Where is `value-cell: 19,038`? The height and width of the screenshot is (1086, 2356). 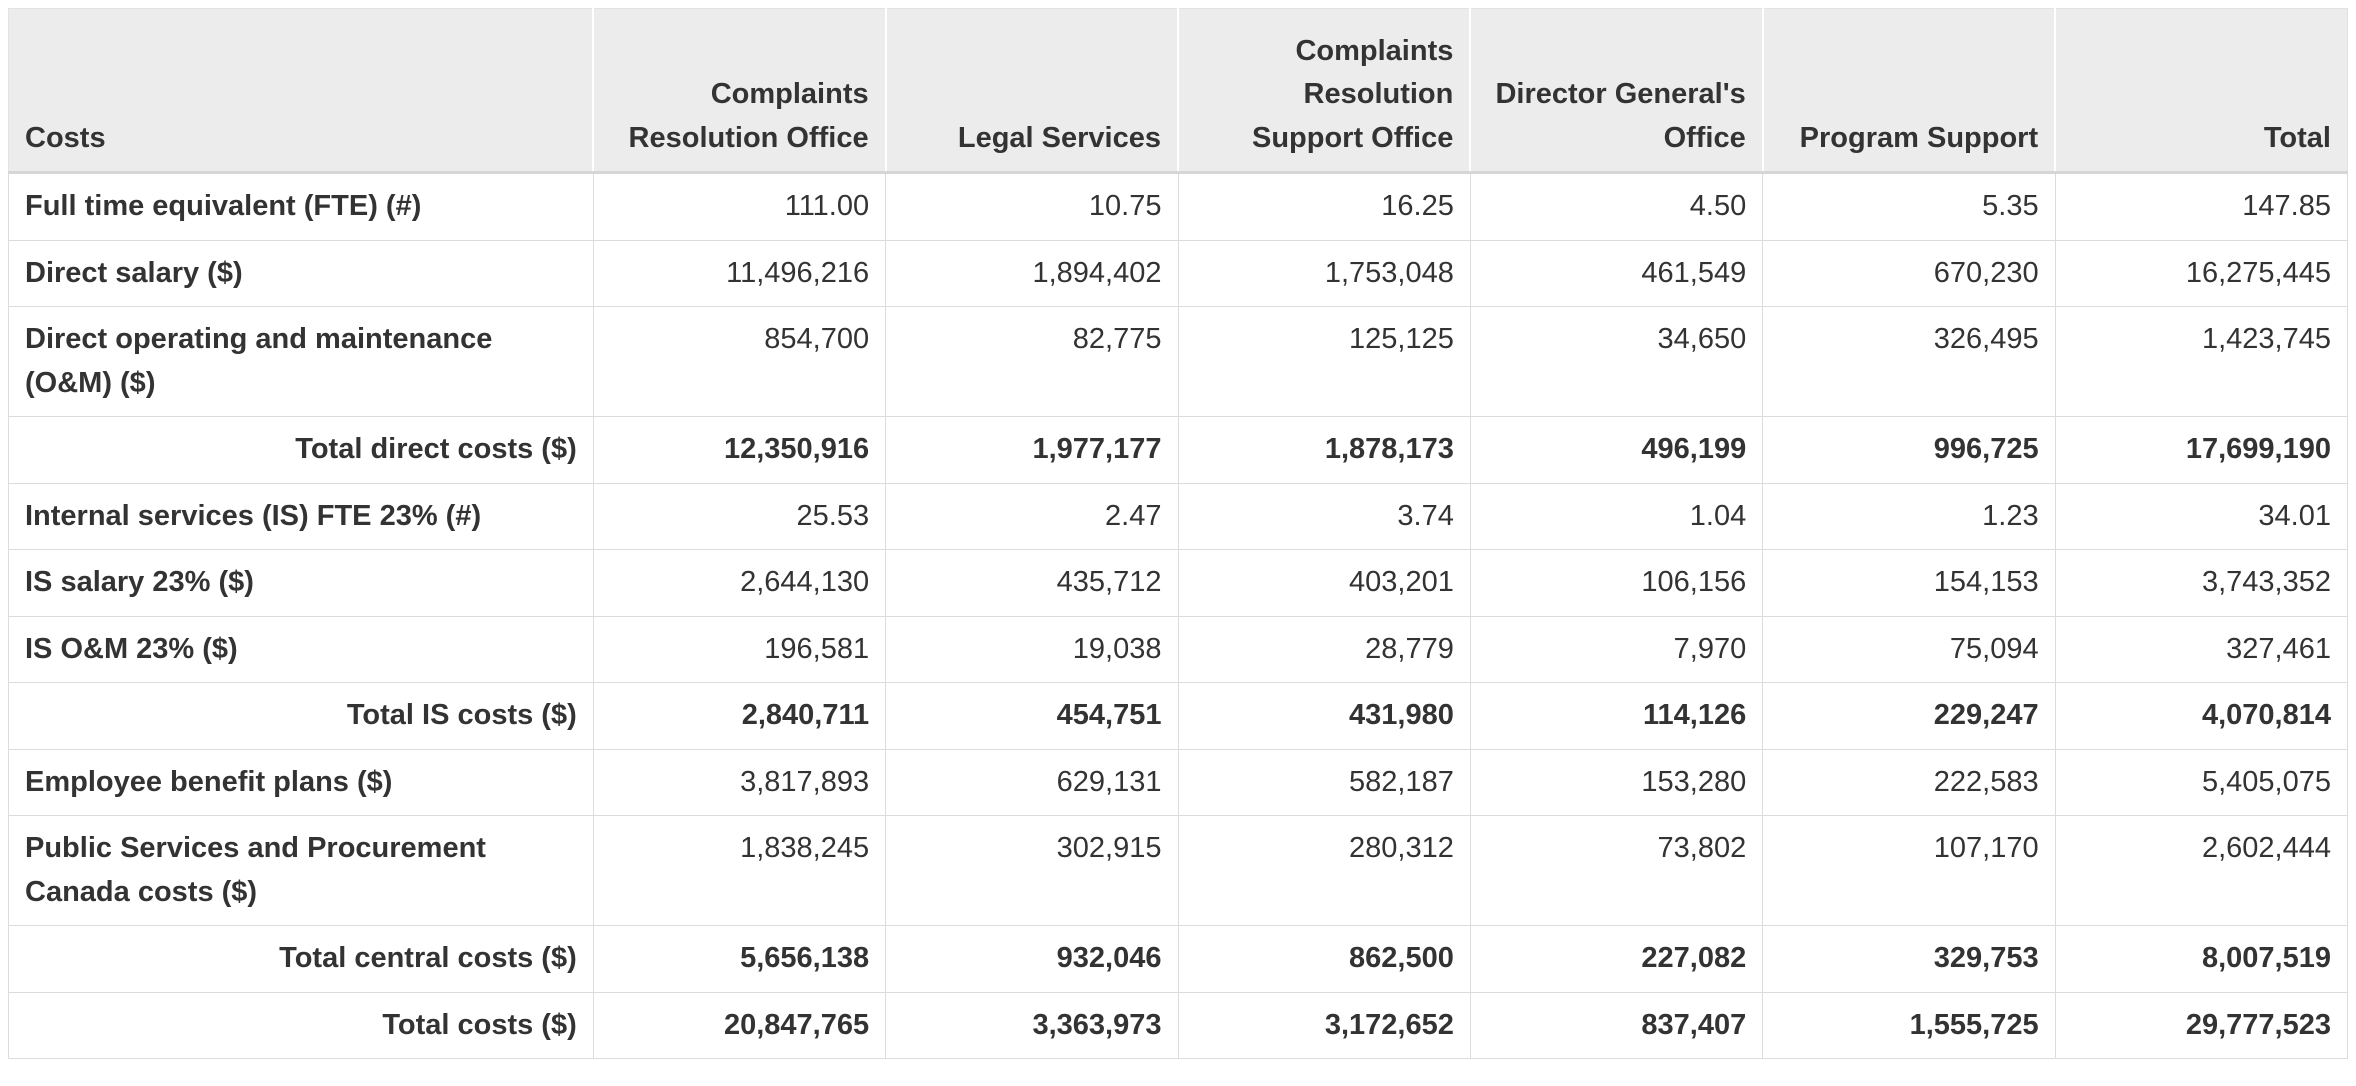 value-cell: 19,038 is located at coordinates (1032, 649).